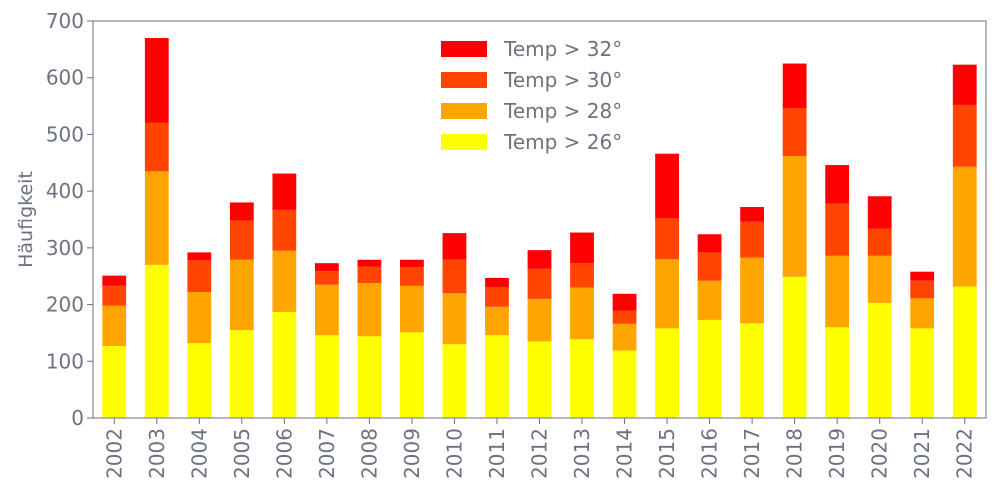 This screenshot has width=1000, height=500. Describe the element at coordinates (562, 80) in the screenshot. I see `legend-label: Temp > 30°` at that location.